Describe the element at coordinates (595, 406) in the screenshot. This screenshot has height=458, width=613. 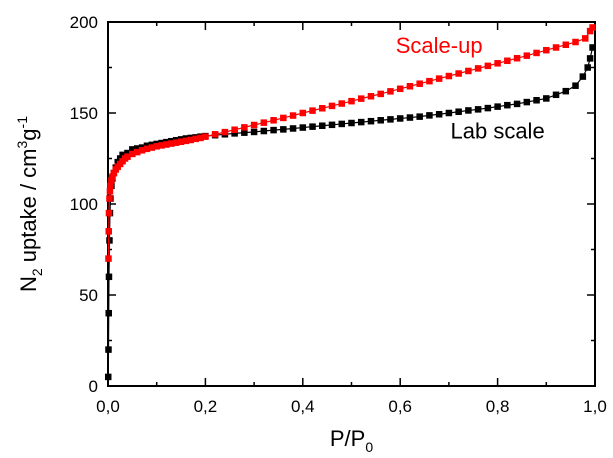
I see `x-tick-label: 1,0` at that location.